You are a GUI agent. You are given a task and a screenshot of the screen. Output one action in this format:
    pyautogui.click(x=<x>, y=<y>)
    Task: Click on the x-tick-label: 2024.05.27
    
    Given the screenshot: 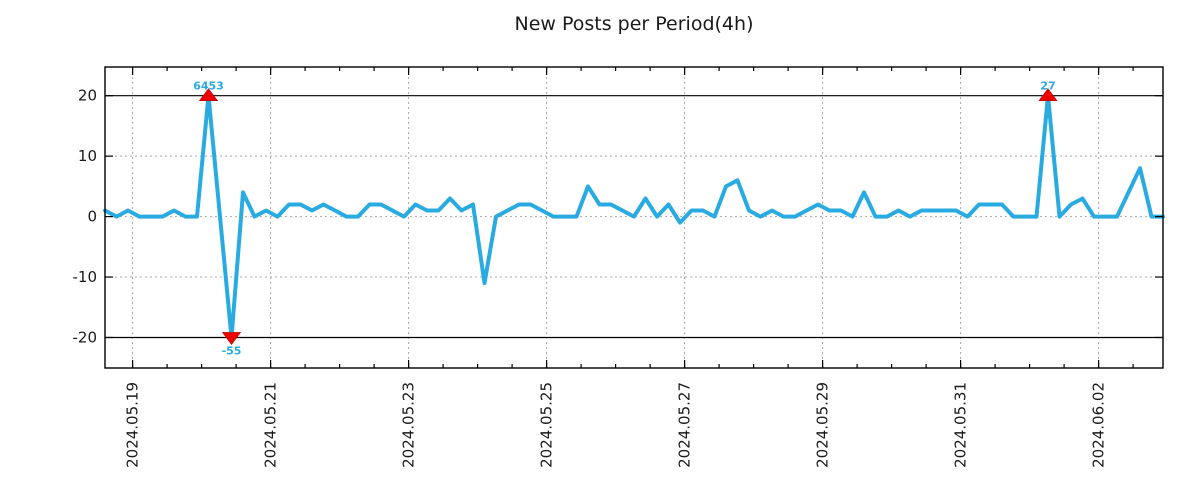 What is the action you would take?
    pyautogui.click(x=685, y=425)
    